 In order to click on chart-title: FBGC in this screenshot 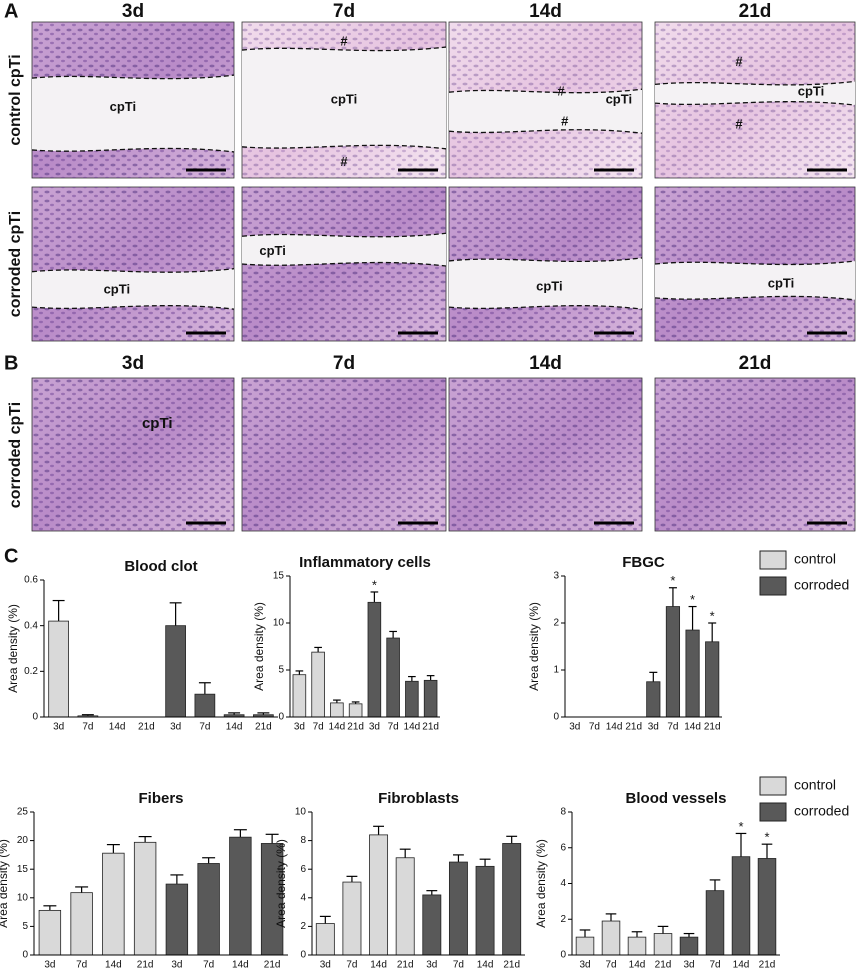, I will do `click(643, 562)`.